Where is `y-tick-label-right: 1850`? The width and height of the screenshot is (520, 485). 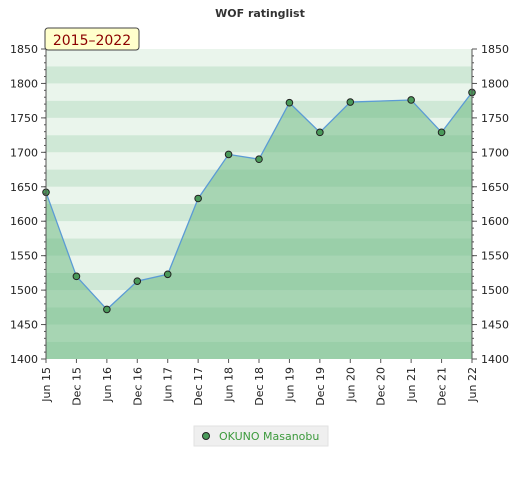 y-tick-label-right: 1850 is located at coordinates (495, 49).